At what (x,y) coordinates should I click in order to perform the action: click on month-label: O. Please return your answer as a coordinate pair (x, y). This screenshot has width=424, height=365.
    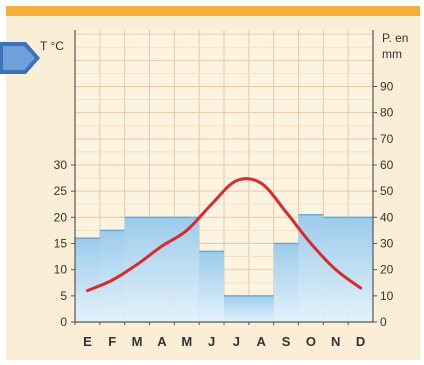
    Looking at the image, I should click on (311, 341).